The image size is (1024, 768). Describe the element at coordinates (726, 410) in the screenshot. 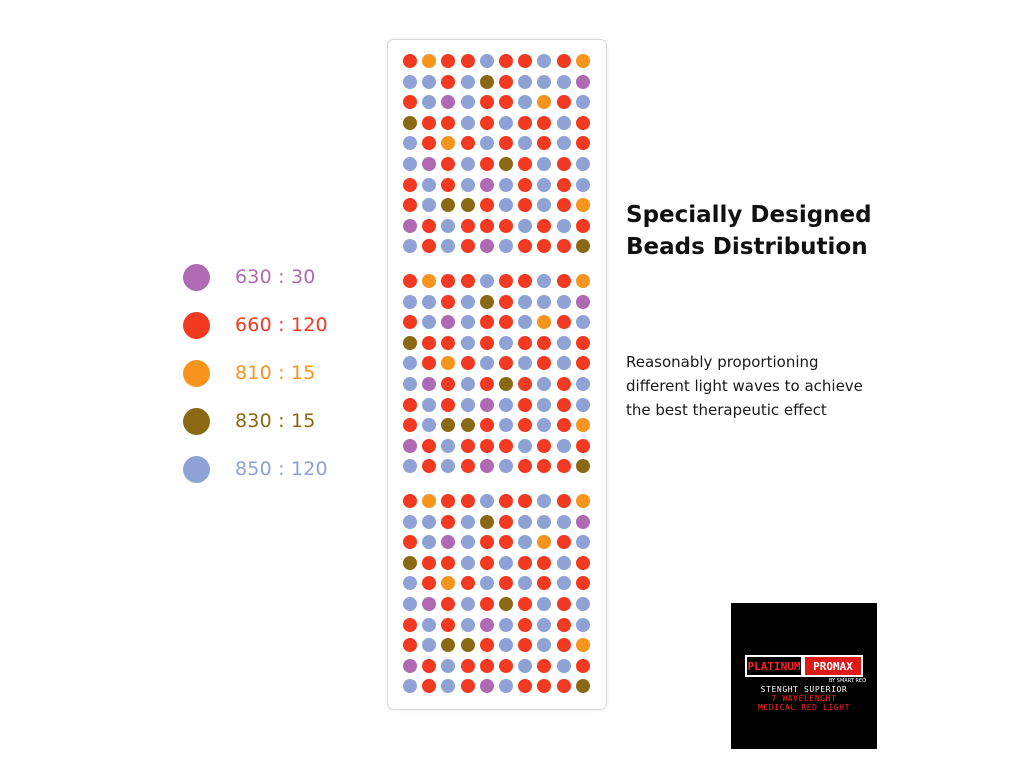

I see `description-line-3: the best therapeutic effect` at that location.